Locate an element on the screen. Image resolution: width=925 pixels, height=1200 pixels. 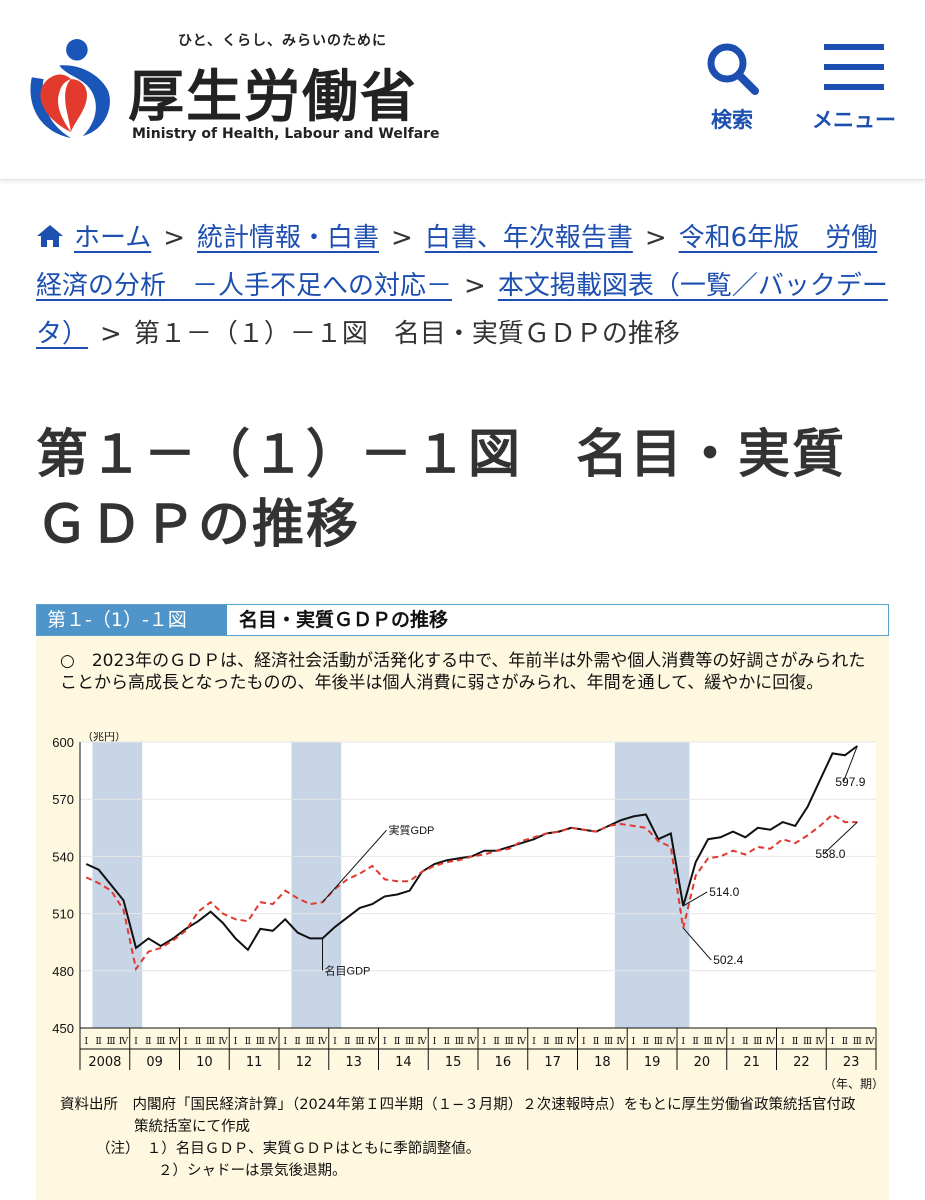
annotation-label: 502.4 is located at coordinates (728, 960).